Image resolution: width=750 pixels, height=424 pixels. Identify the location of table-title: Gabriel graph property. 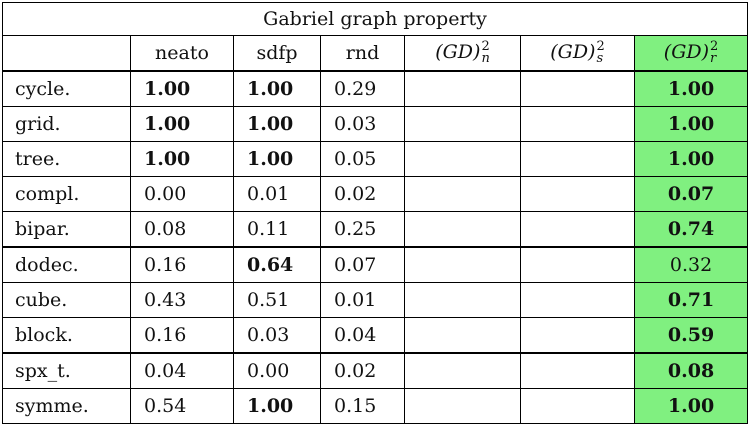
(375, 19).